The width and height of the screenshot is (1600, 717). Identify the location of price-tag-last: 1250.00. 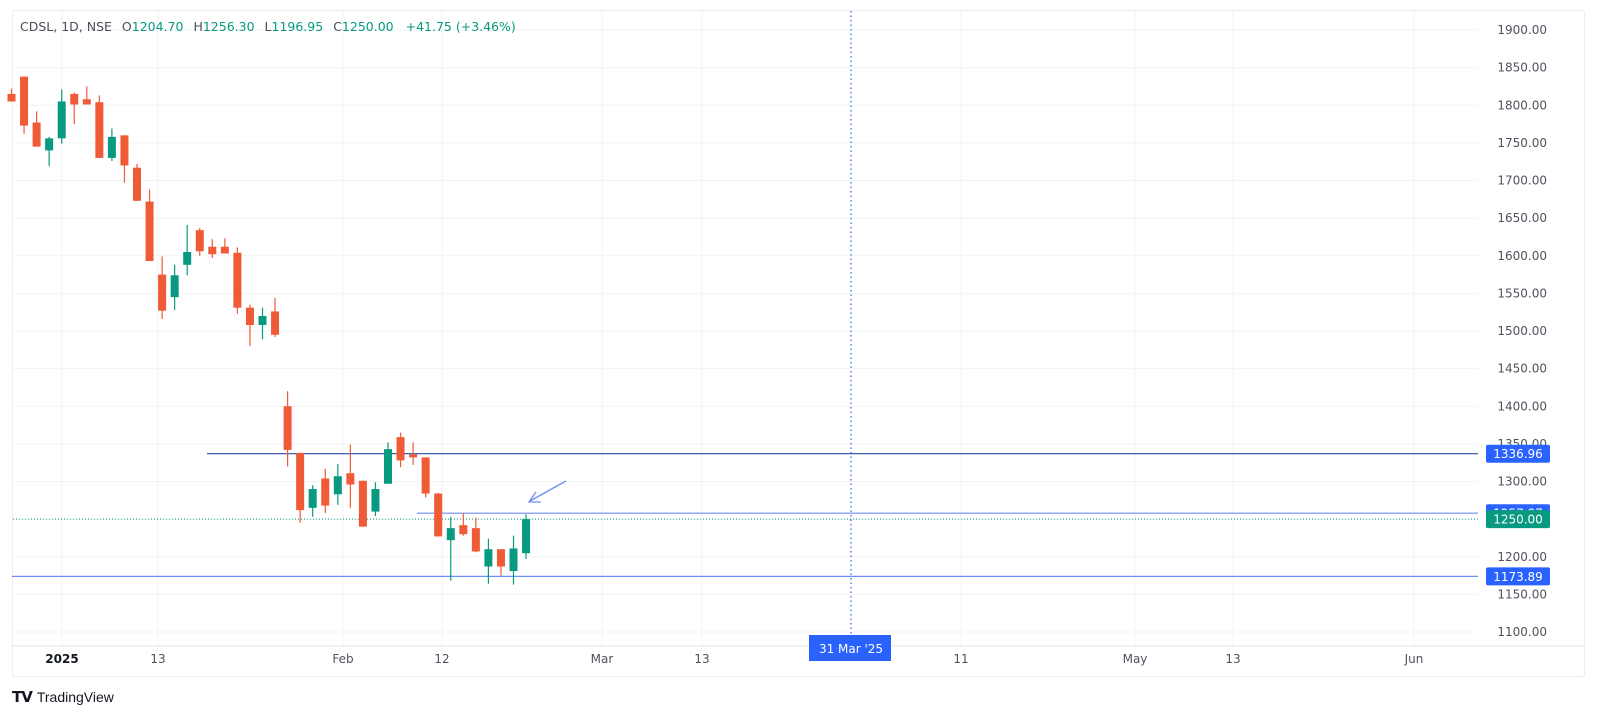
(1518, 519).